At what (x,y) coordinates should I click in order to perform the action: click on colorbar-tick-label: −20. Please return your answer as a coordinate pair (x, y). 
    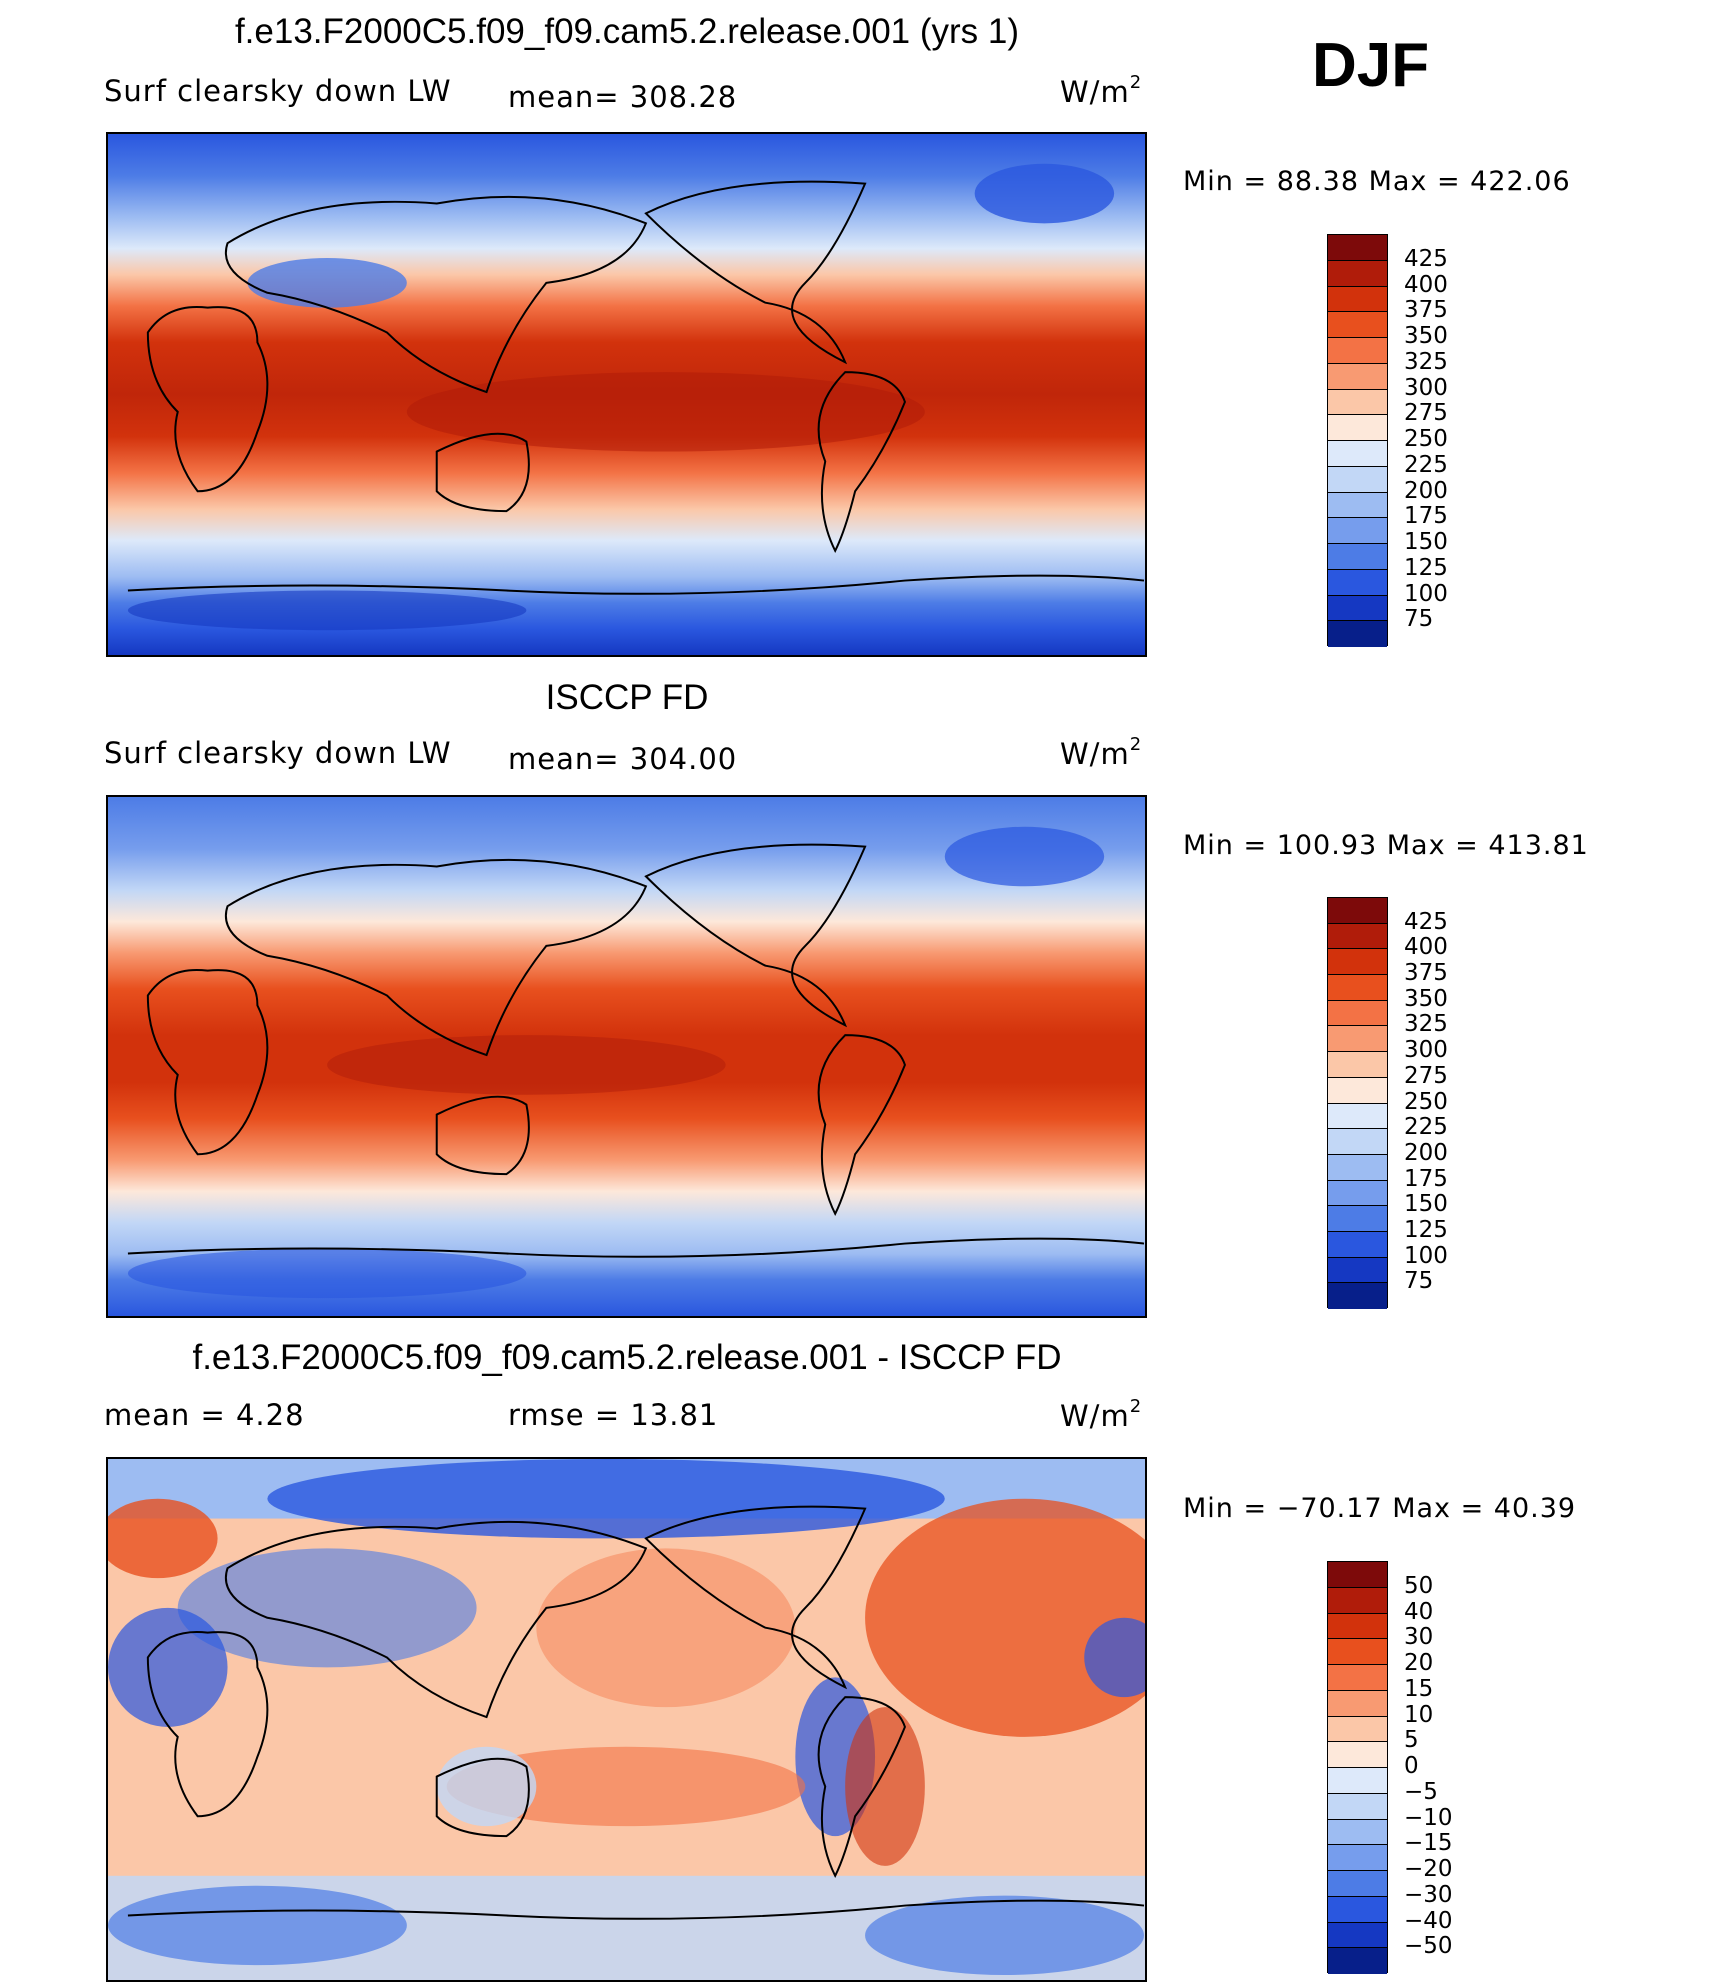
    Looking at the image, I should click on (1428, 1869).